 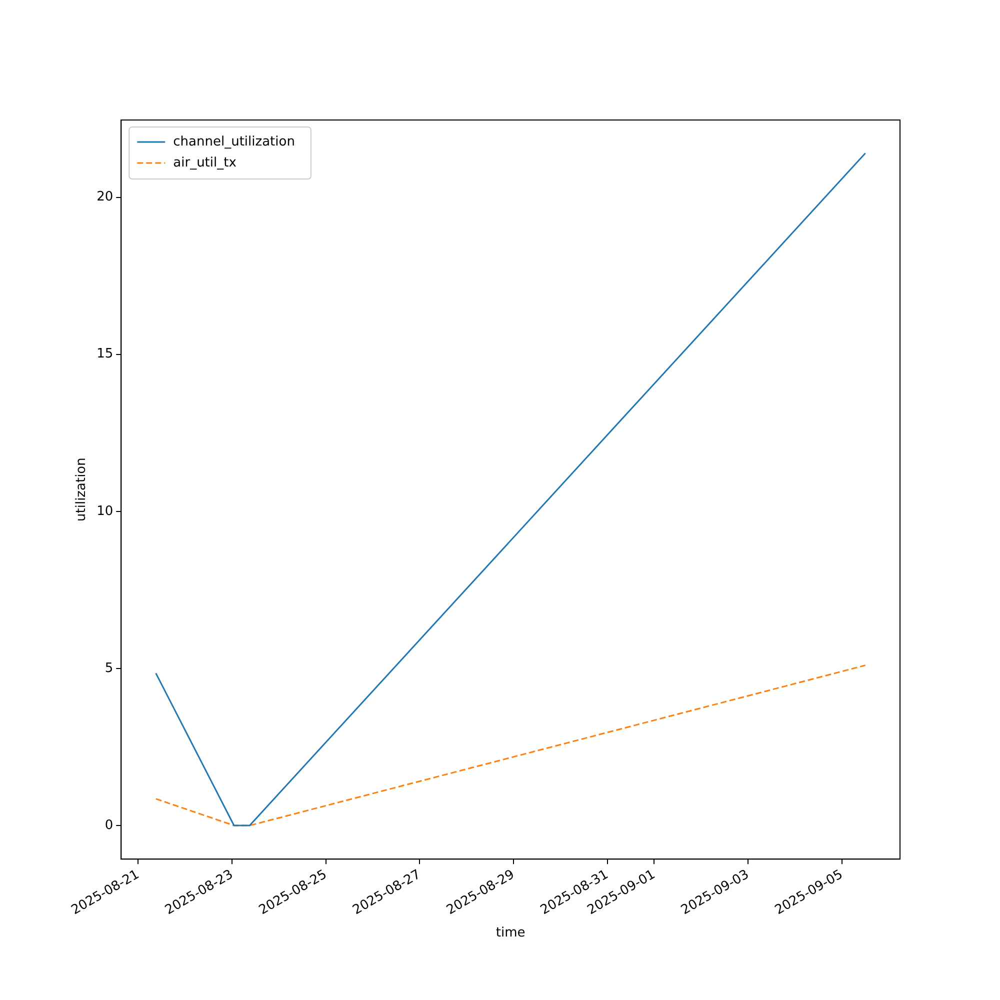 What do you see at coordinates (105, 511) in the screenshot?
I see `y-tick-label: 10` at bounding box center [105, 511].